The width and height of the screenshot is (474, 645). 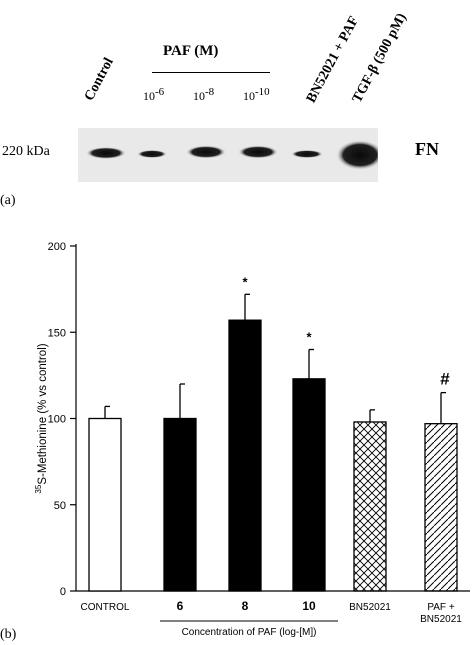 What do you see at coordinates (204, 94) in the screenshot?
I see `lane-label-paf-1e-8: 10-8` at bounding box center [204, 94].